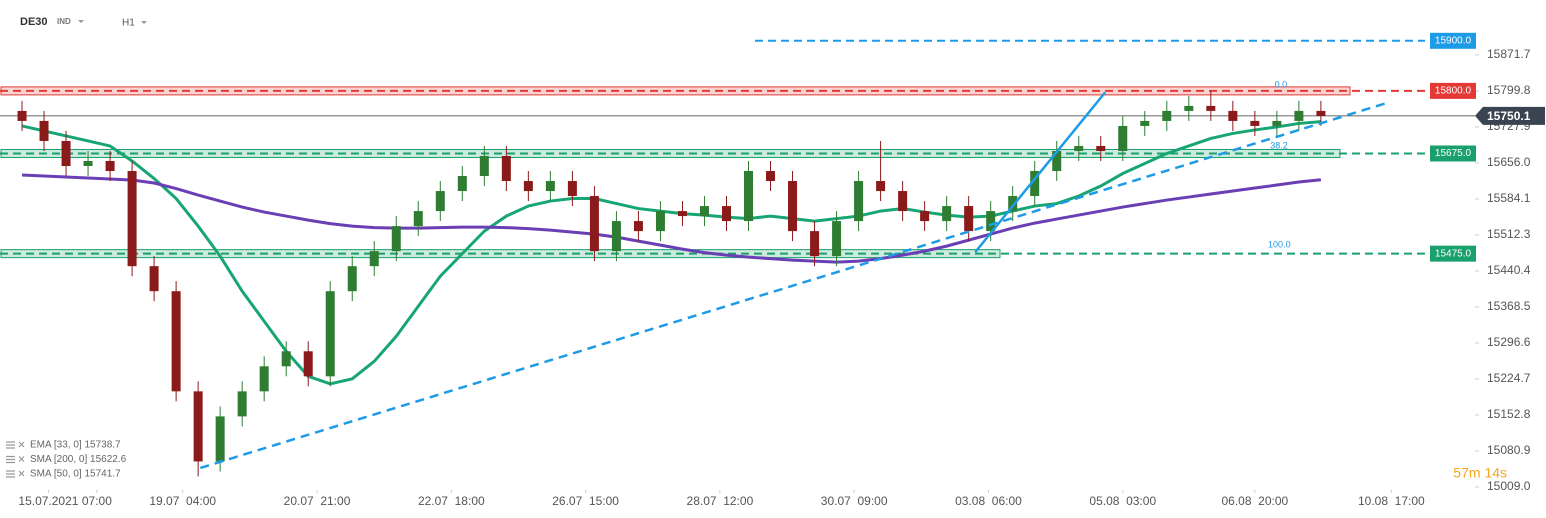 The image size is (1546, 518). What do you see at coordinates (97, 501) in the screenshot?
I see `x-tick-label: 07:00` at bounding box center [97, 501].